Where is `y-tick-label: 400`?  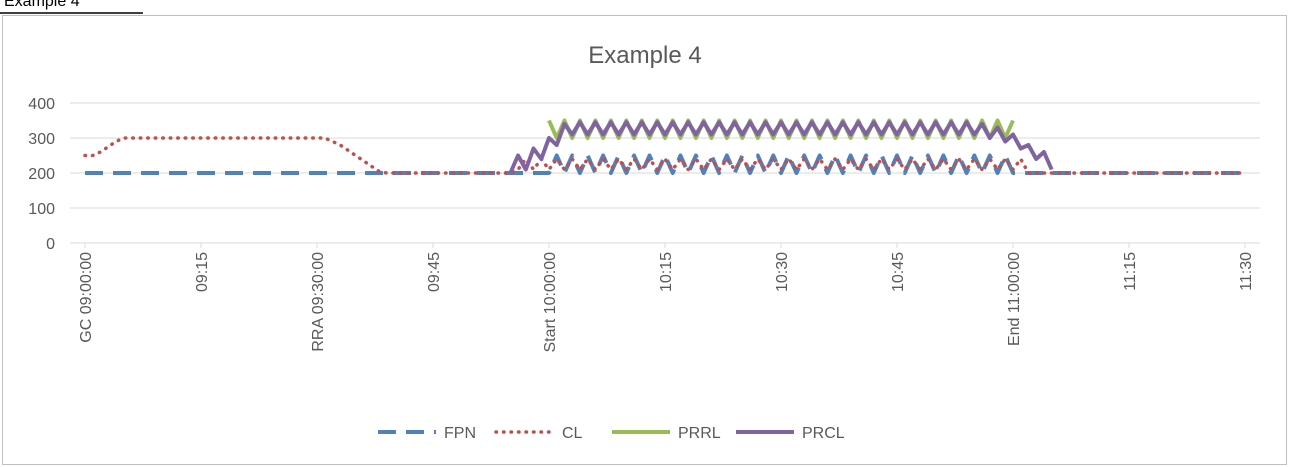 y-tick-label: 400 is located at coordinates (41, 104).